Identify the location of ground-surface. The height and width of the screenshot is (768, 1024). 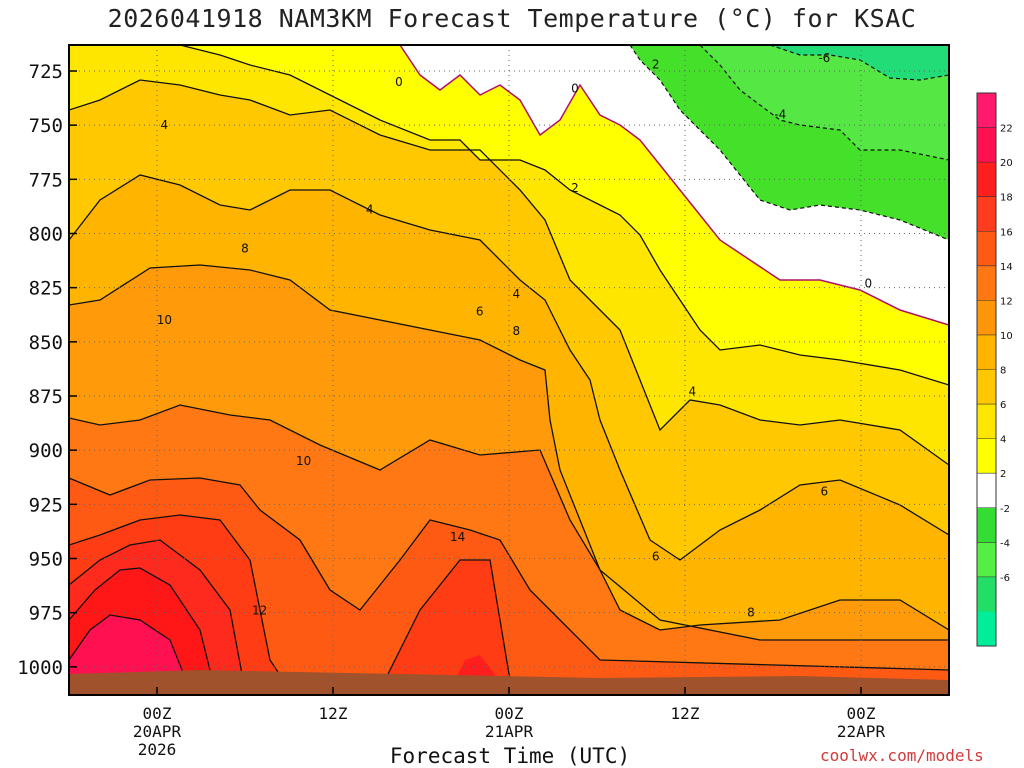
(509, 682).